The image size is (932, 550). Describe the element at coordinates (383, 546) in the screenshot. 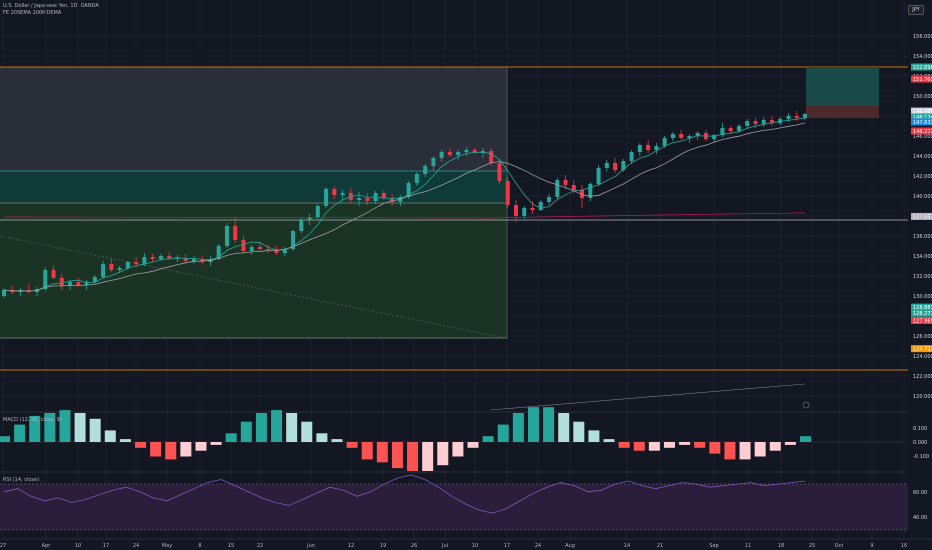

I see `time-tick: 19` at that location.